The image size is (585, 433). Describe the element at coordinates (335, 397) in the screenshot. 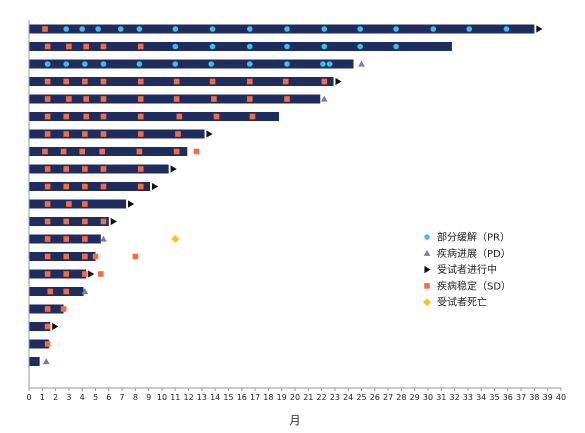

I see `x-tick-label: 23` at that location.